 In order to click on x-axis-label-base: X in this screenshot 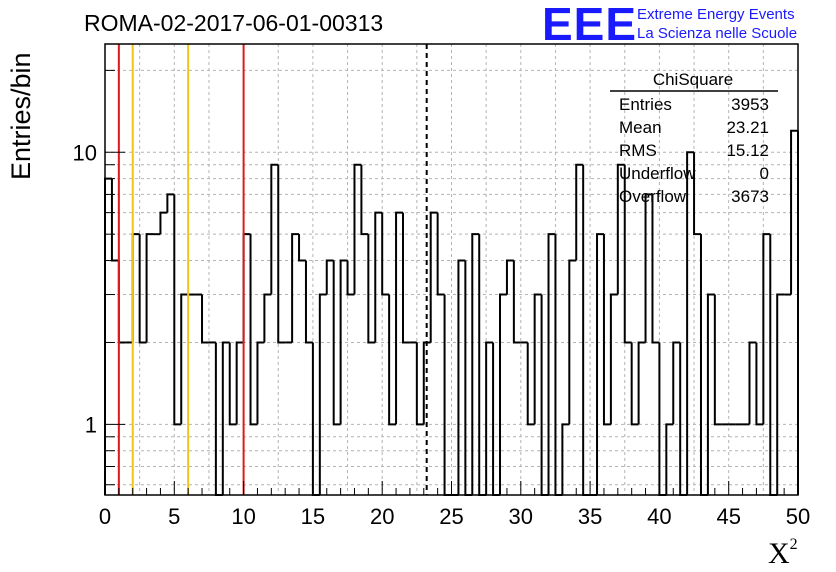, I will do `click(779, 553)`.